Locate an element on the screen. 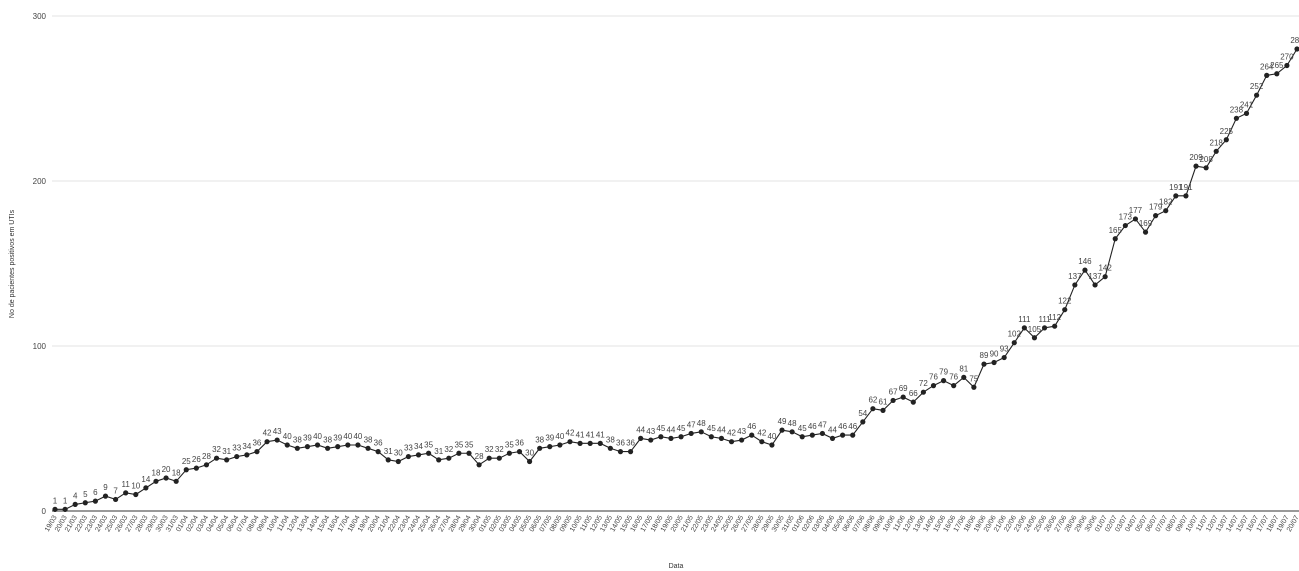 Image resolution: width=1299 pixels, height=571 pixels. data-label: 72 is located at coordinates (923, 383).